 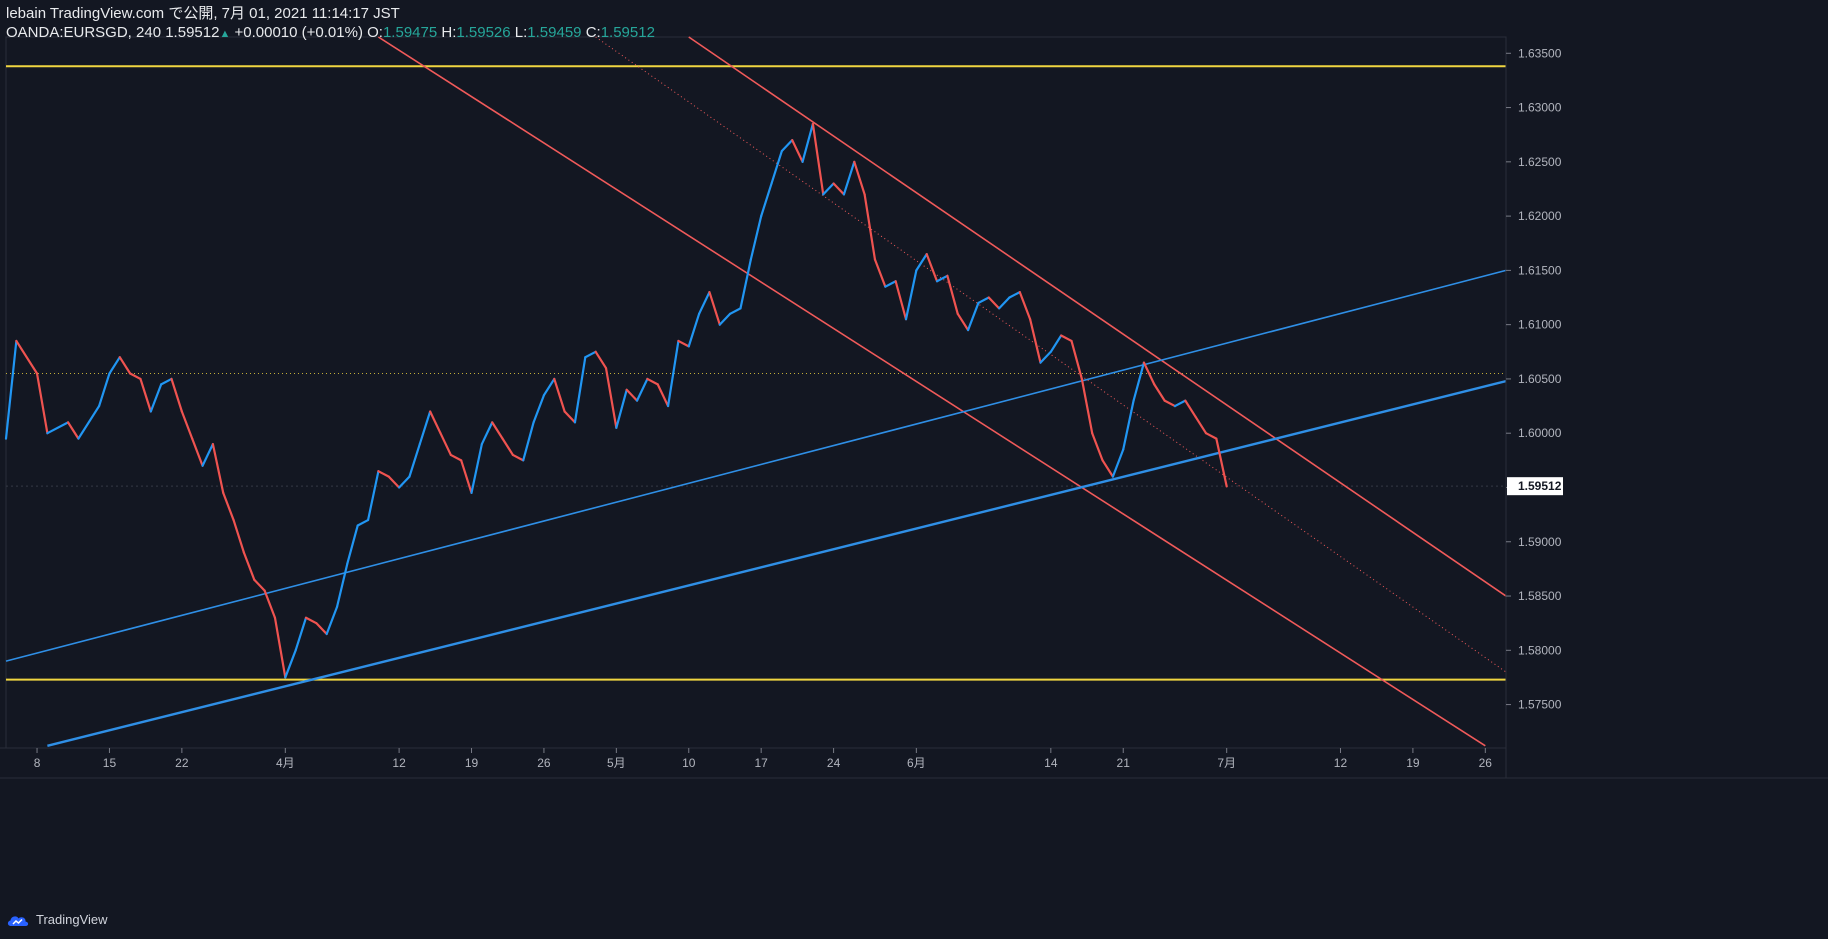 What do you see at coordinates (1051, 763) in the screenshot?
I see `time-tick-label: 14` at bounding box center [1051, 763].